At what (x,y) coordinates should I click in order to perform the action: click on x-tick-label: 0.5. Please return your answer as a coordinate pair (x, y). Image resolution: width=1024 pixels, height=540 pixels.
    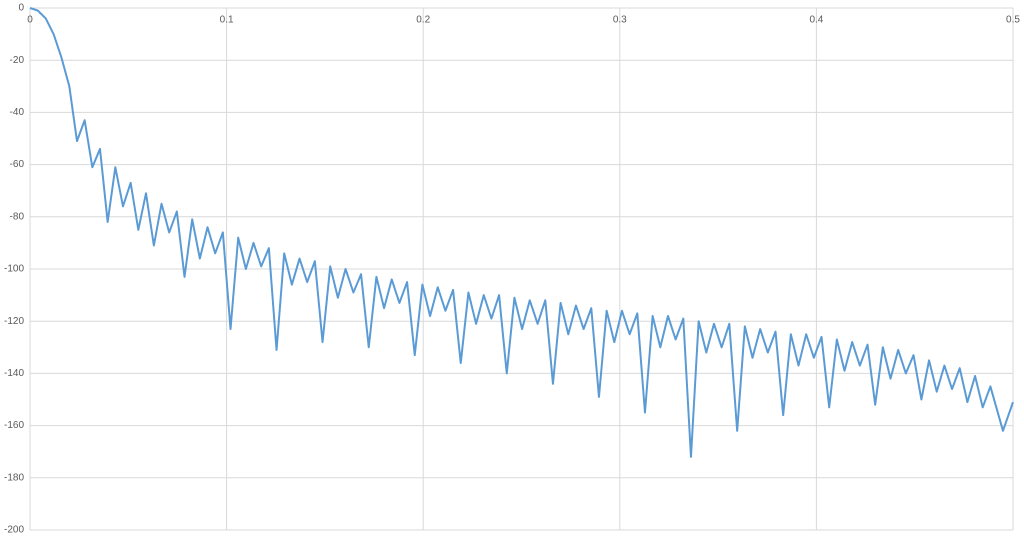
    Looking at the image, I should click on (1013, 20).